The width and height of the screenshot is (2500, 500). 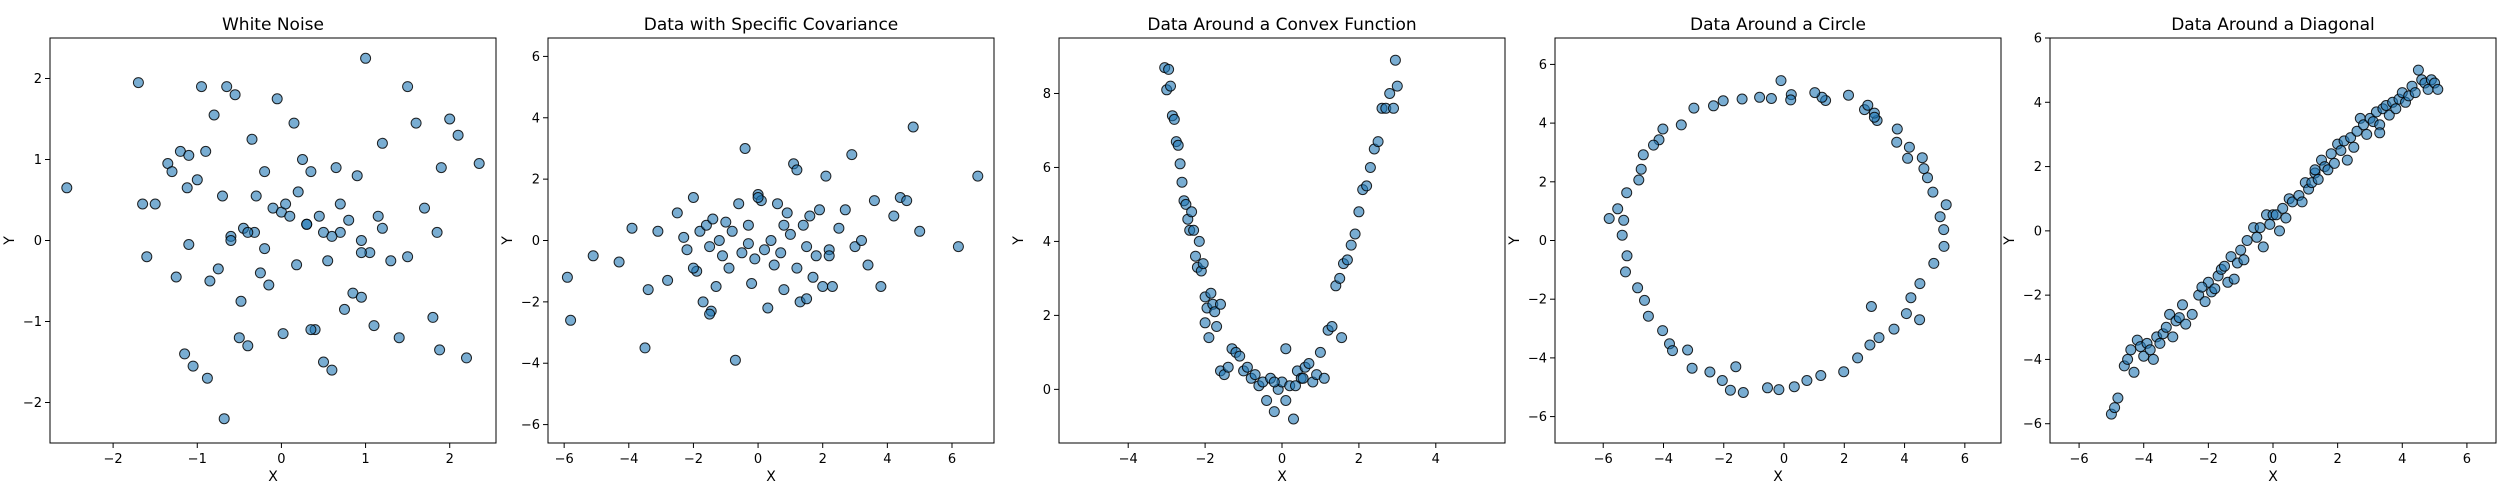 What do you see at coordinates (1777, 236) in the screenshot?
I see `scatter-series` at bounding box center [1777, 236].